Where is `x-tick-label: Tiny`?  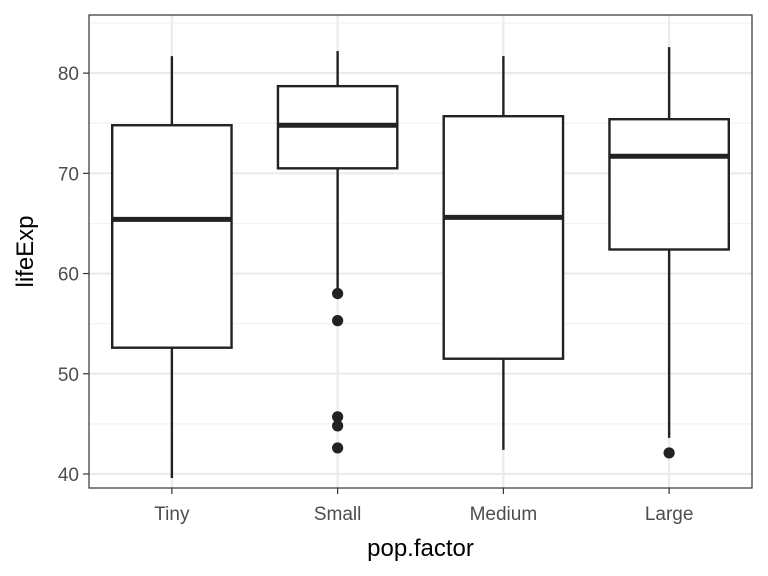 x-tick-label: Tiny is located at coordinates (172, 514).